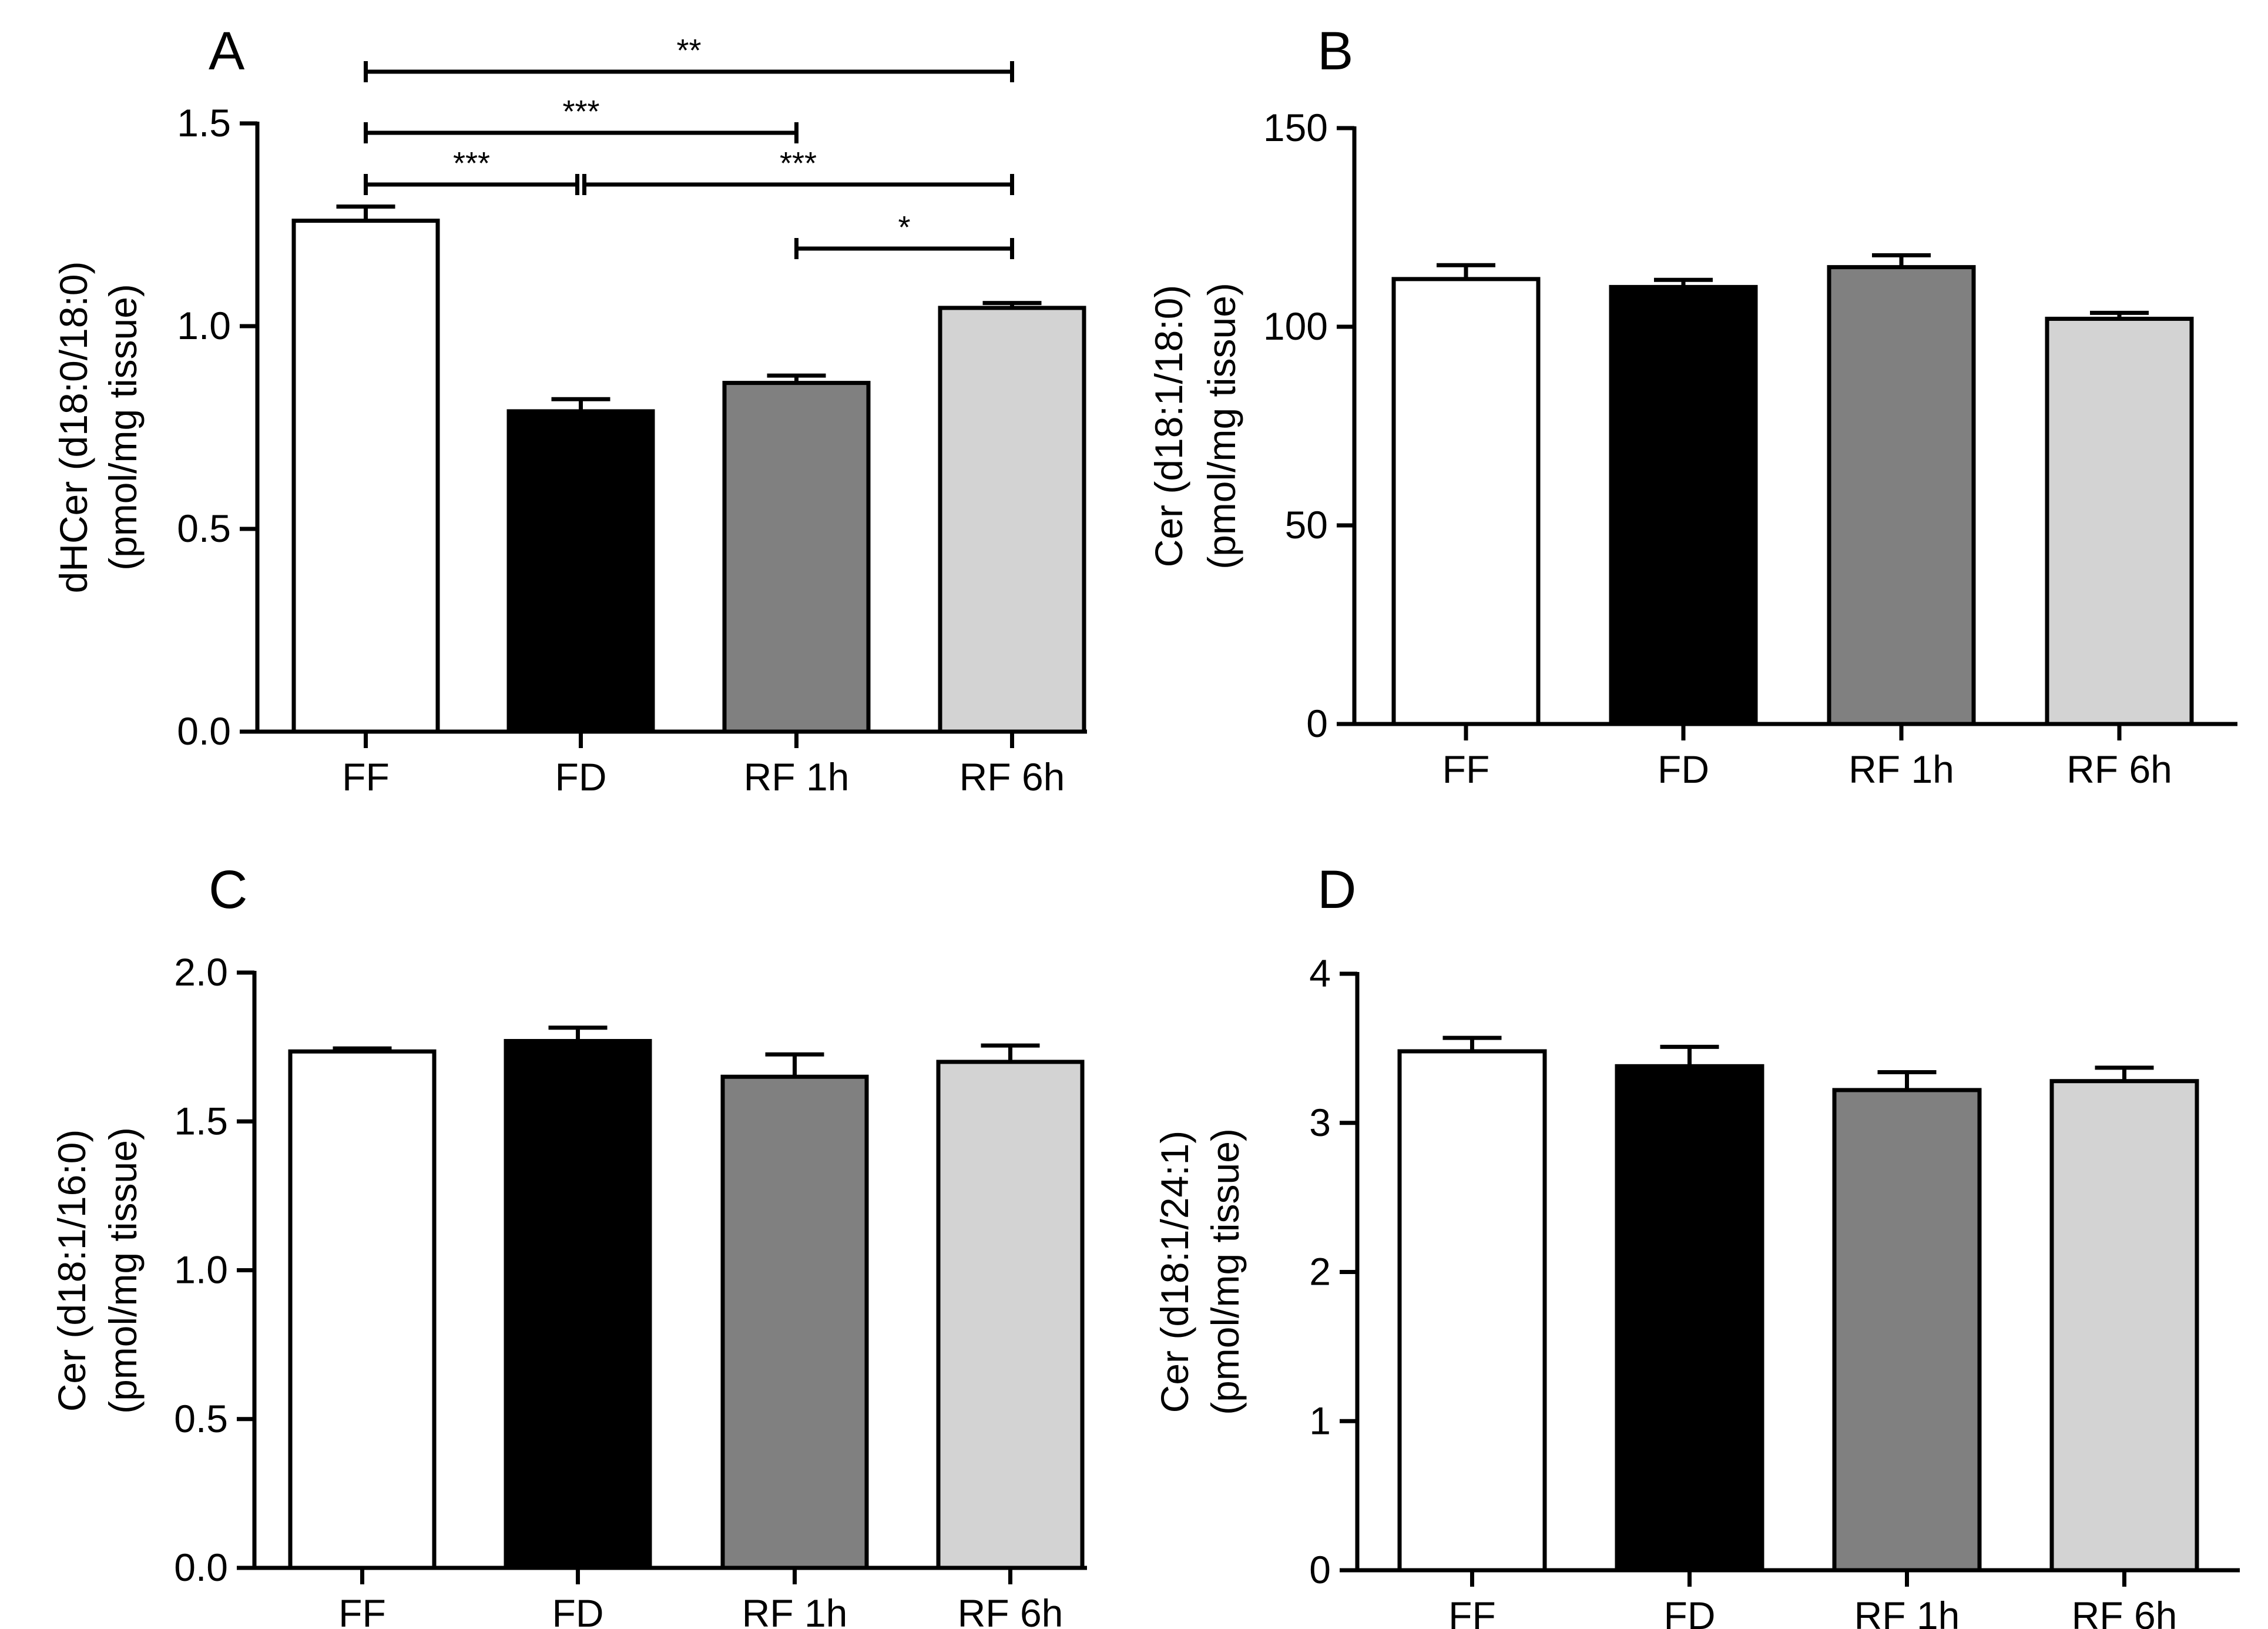  What do you see at coordinates (201, 972) in the screenshot?
I see `y-tick-label: 2.0` at bounding box center [201, 972].